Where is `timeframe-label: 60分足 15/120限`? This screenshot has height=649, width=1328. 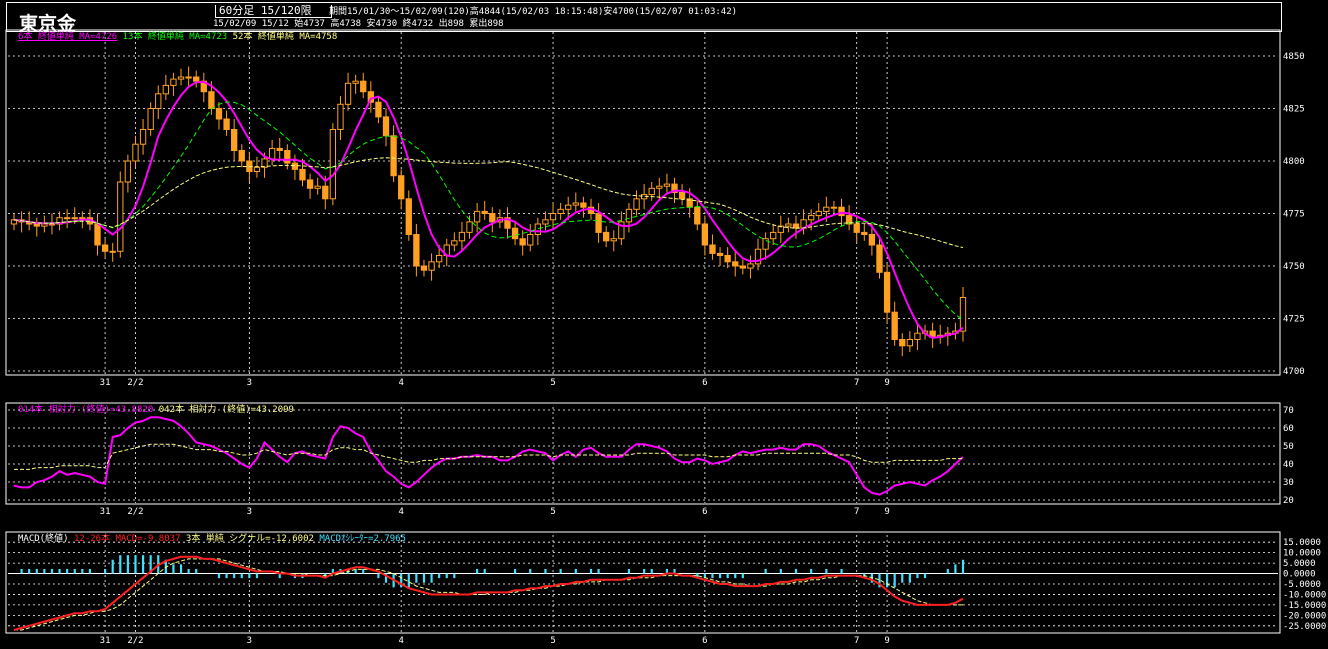
timeframe-label: 60分足 15/120限 is located at coordinates (273, 11).